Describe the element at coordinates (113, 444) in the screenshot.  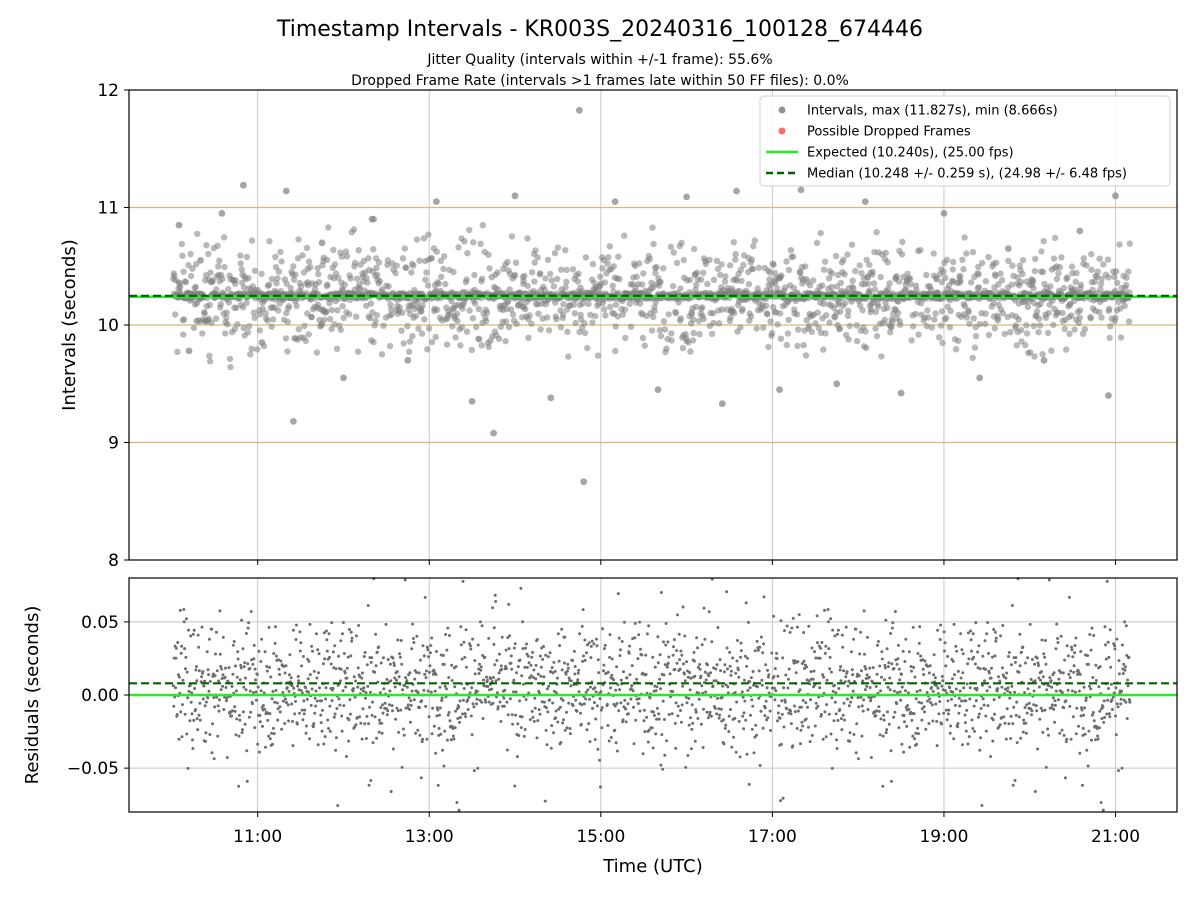
I see `top-y-tick-label: 9` at that location.